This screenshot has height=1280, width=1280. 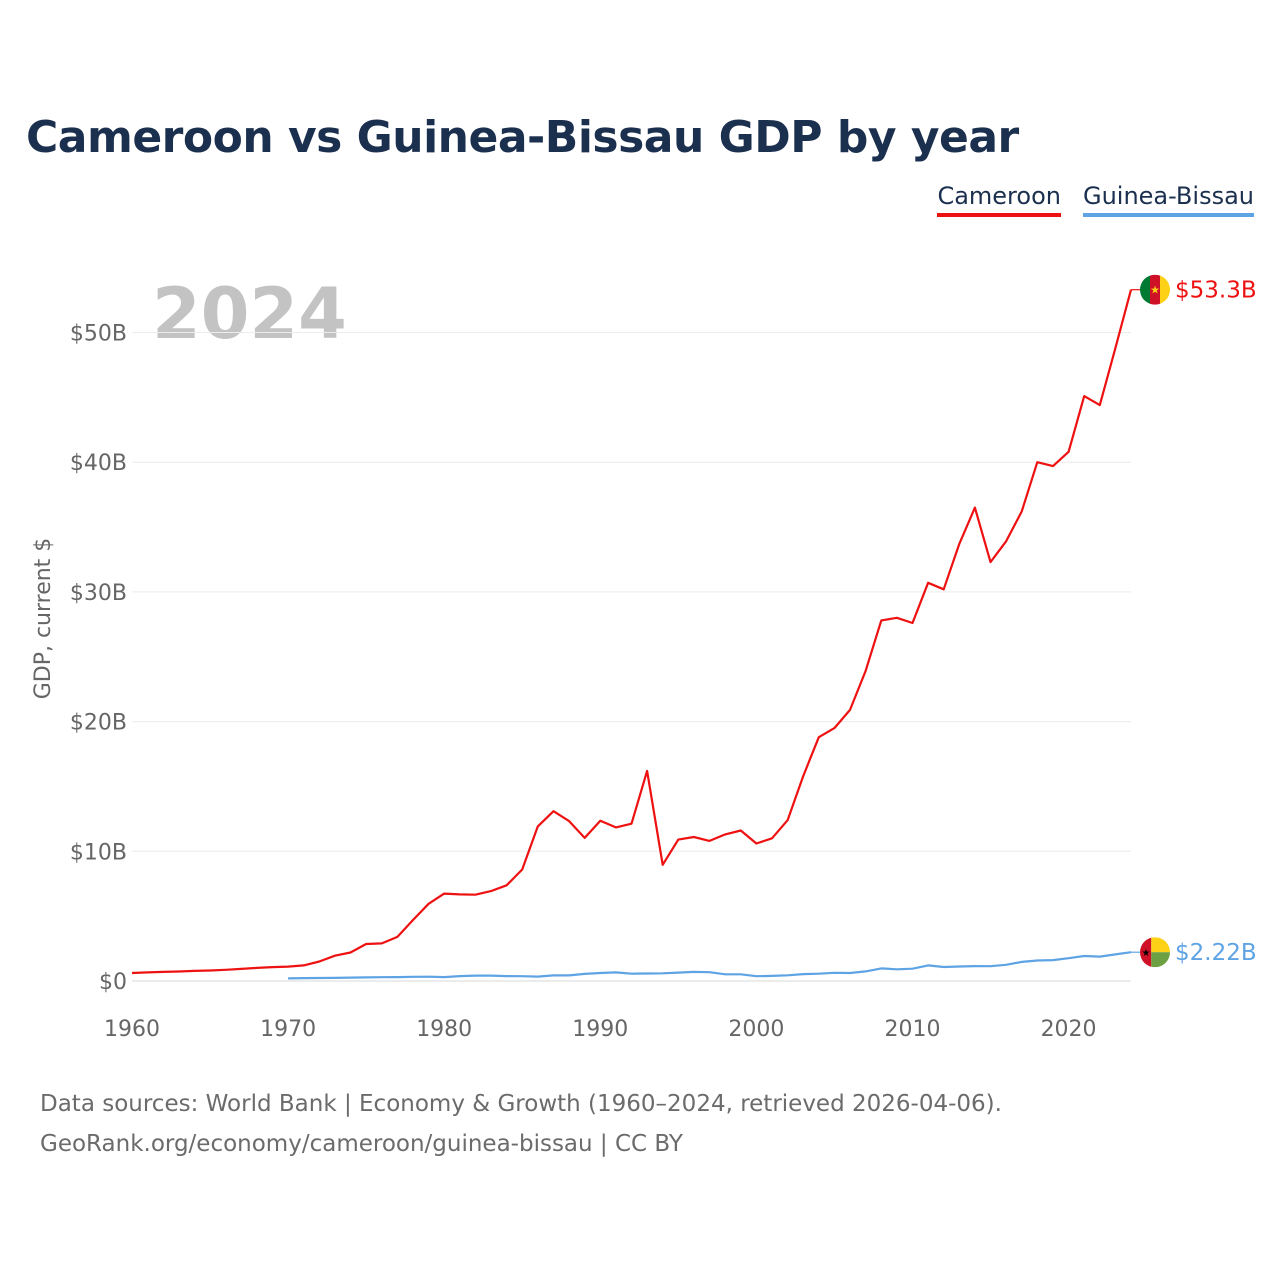 What do you see at coordinates (912, 1029) in the screenshot?
I see `x-tick-label: 2010` at bounding box center [912, 1029].